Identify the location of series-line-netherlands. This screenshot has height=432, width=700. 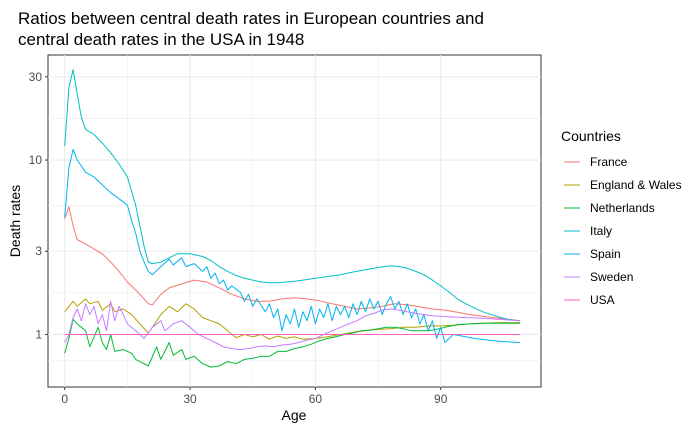
(292, 343).